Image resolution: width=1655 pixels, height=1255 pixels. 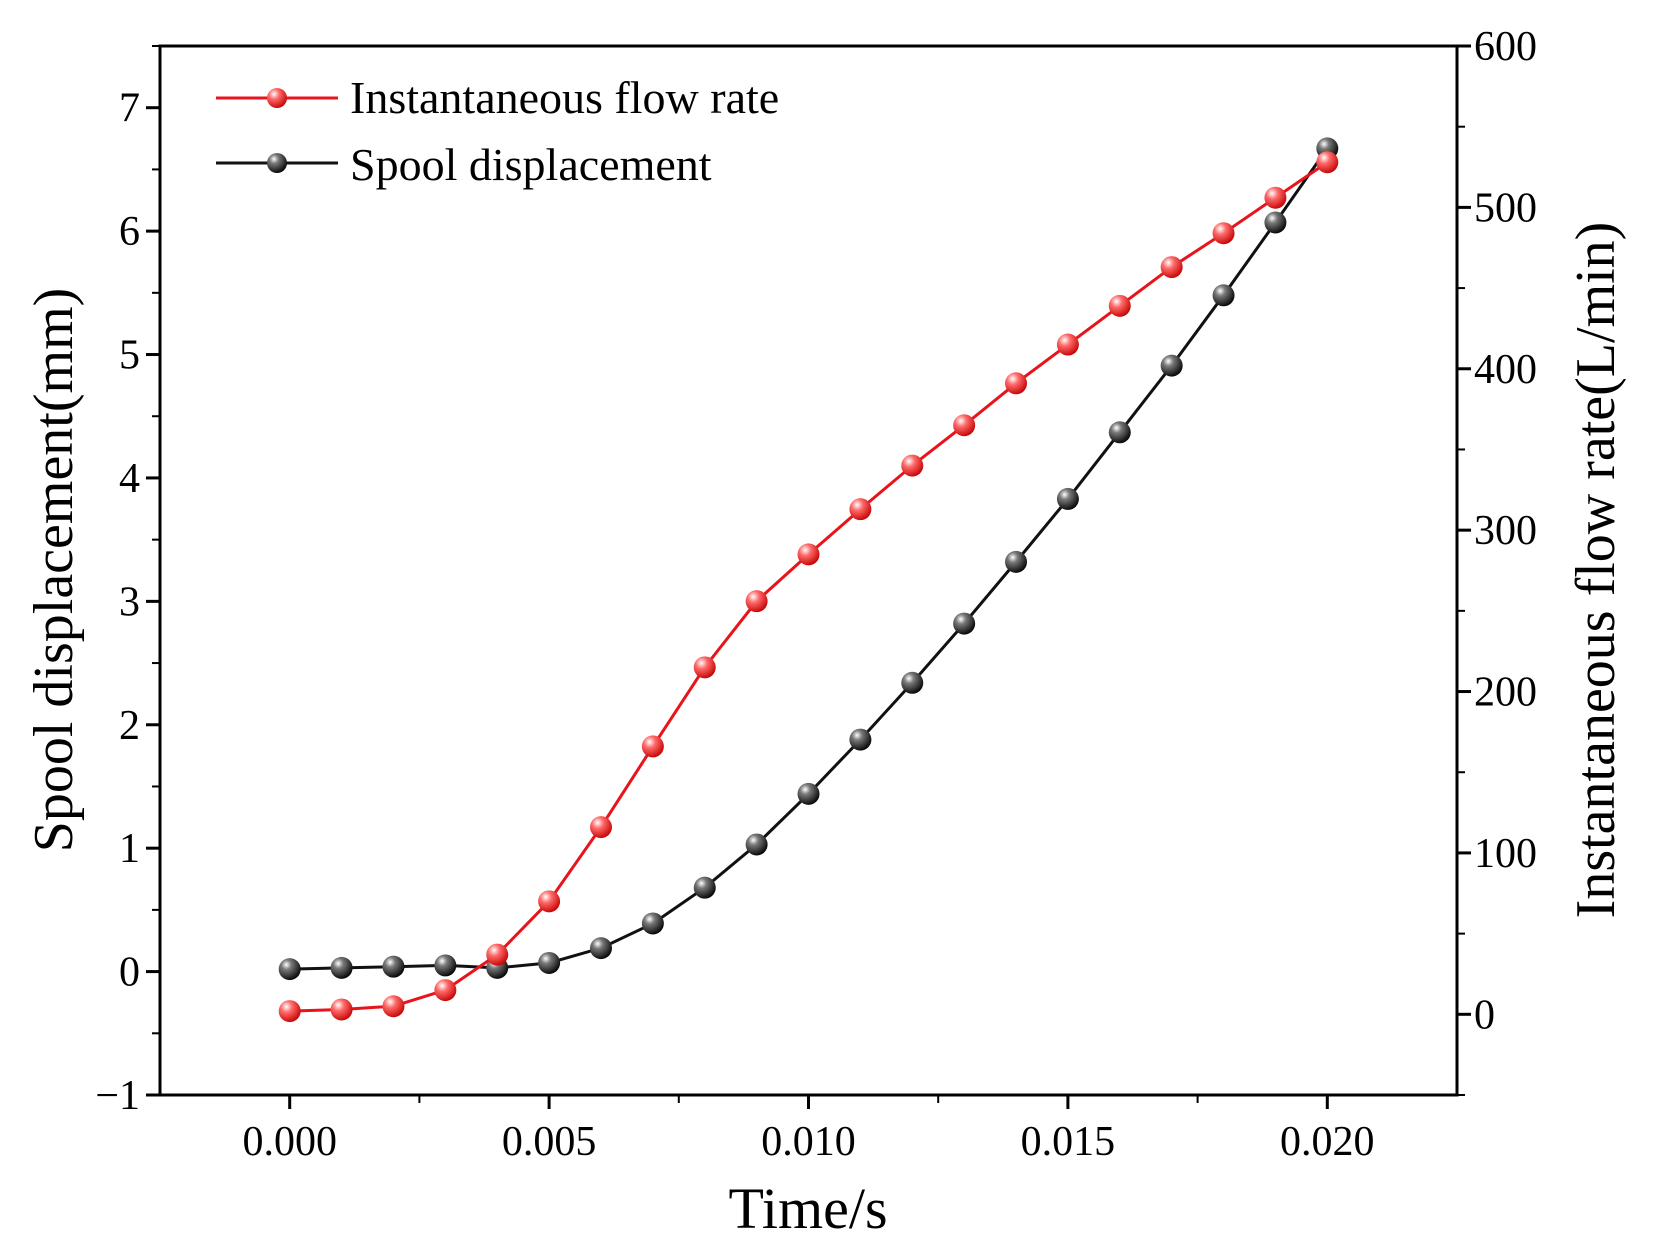 What do you see at coordinates (117, 1096) in the screenshot?
I see `y-tick-label: −1` at bounding box center [117, 1096].